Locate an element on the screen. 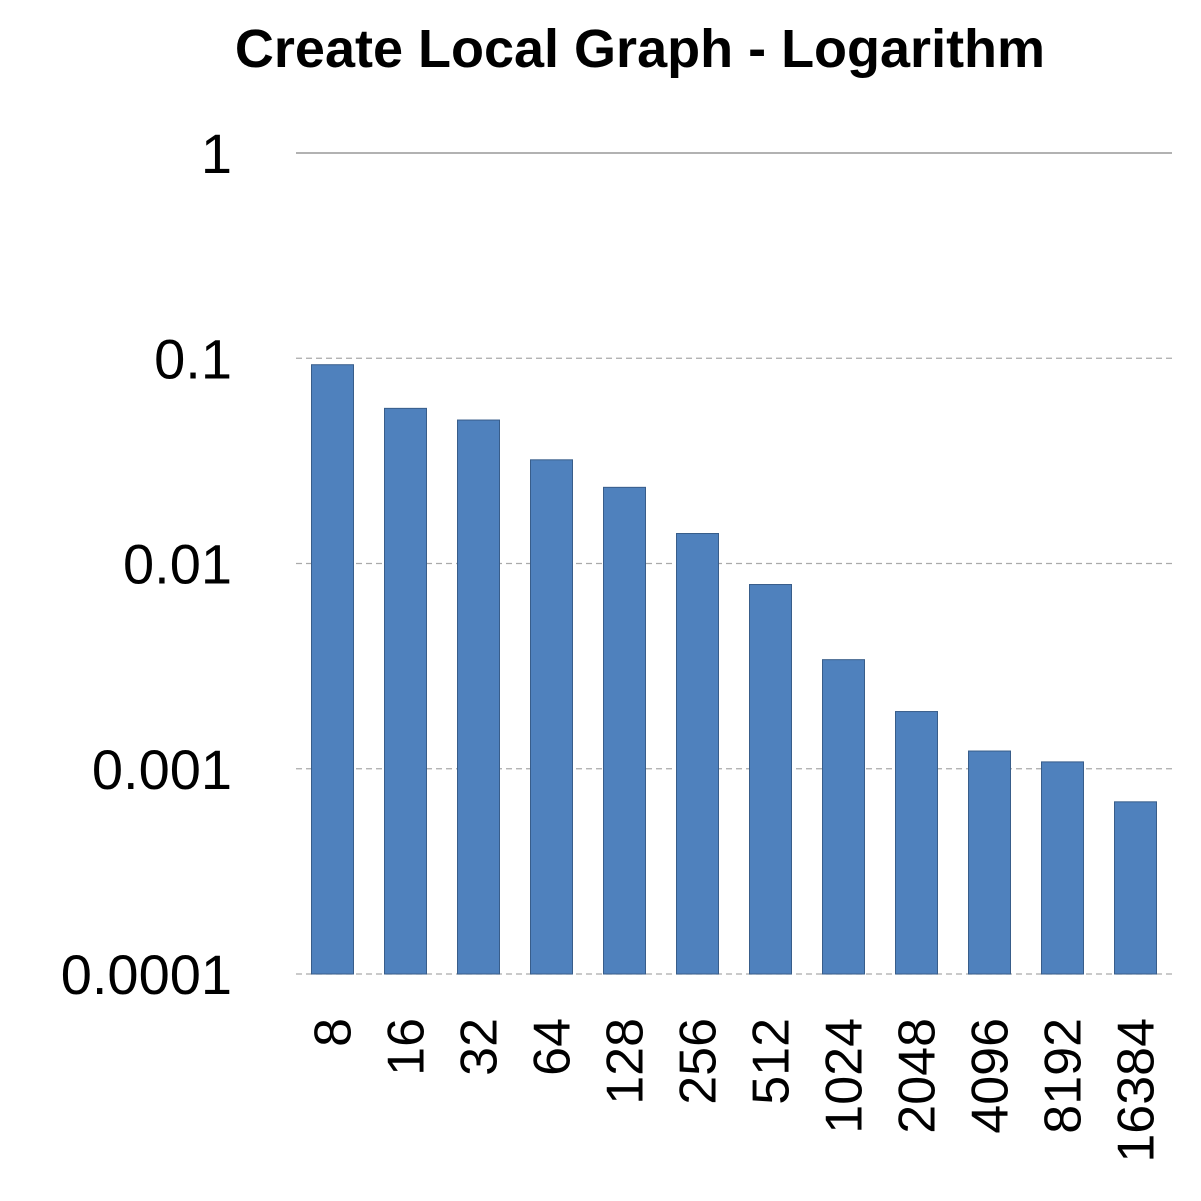 This screenshot has height=1201, width=1201. x-tick-label: 16384 is located at coordinates (1137, 1090).